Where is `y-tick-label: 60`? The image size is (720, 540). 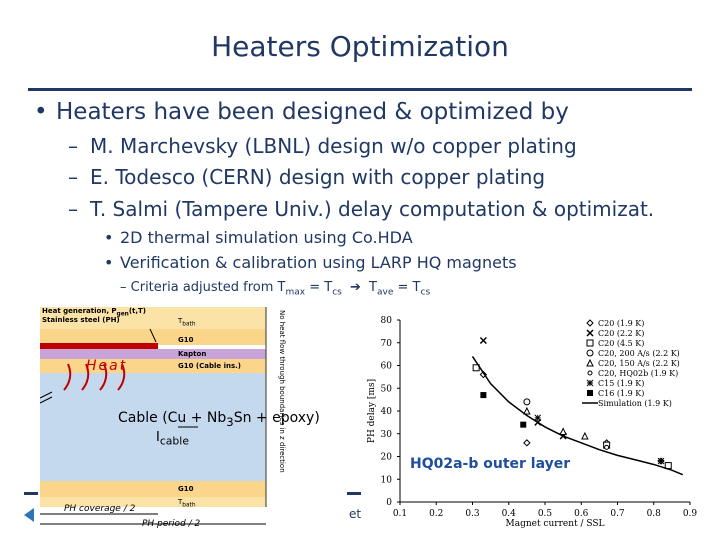
y-tick-label: 60 is located at coordinates (387, 367).